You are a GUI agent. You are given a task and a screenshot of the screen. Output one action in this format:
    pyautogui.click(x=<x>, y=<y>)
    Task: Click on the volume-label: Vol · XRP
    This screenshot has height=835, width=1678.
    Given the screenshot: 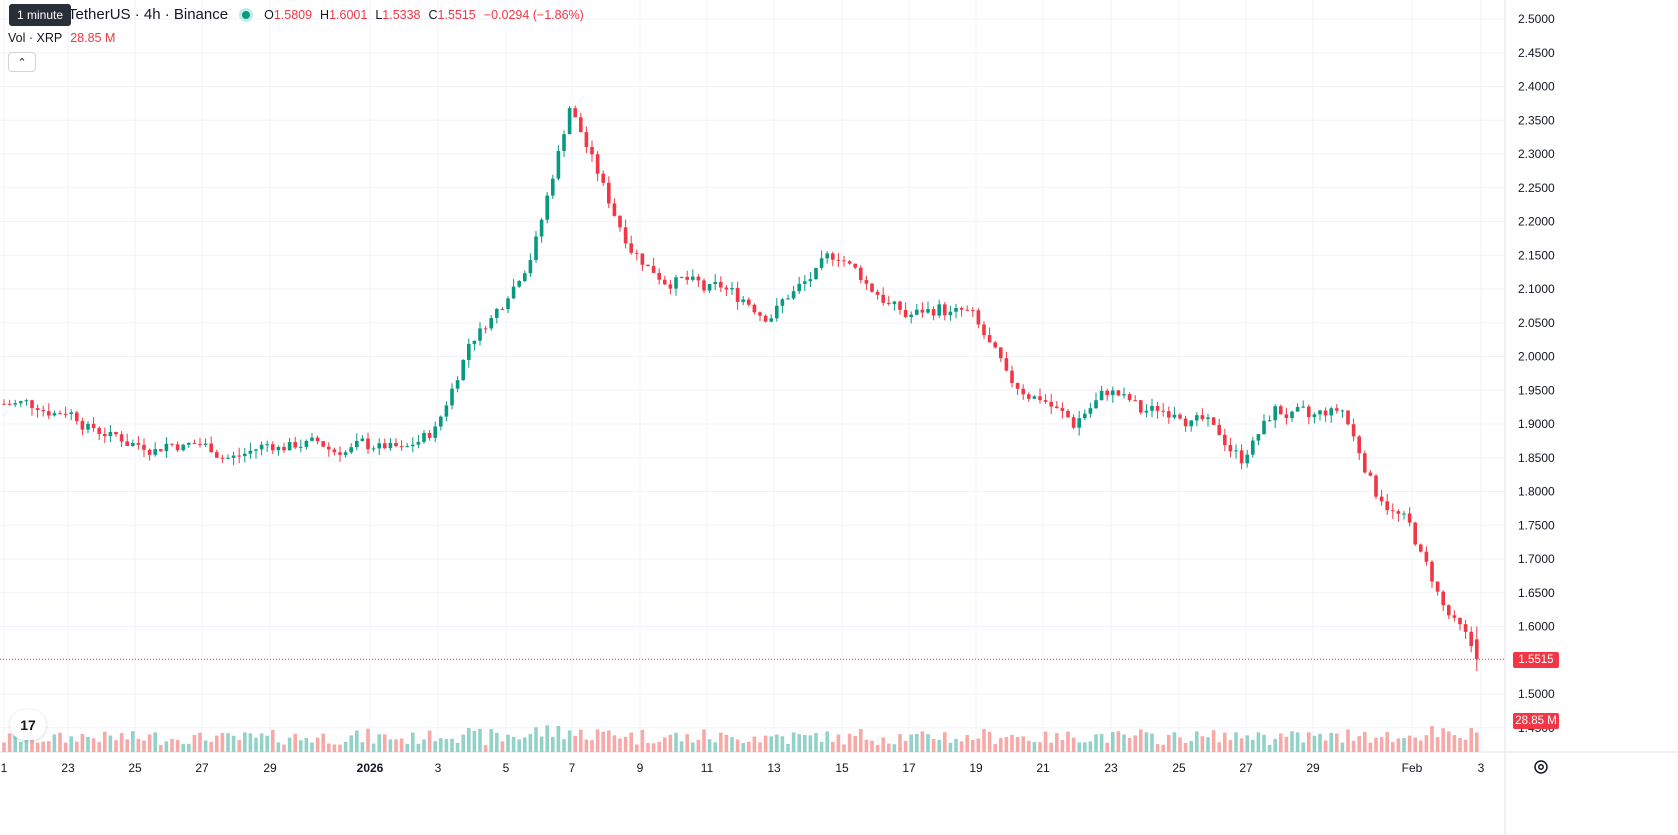 What is the action you would take?
    pyautogui.click(x=35, y=38)
    